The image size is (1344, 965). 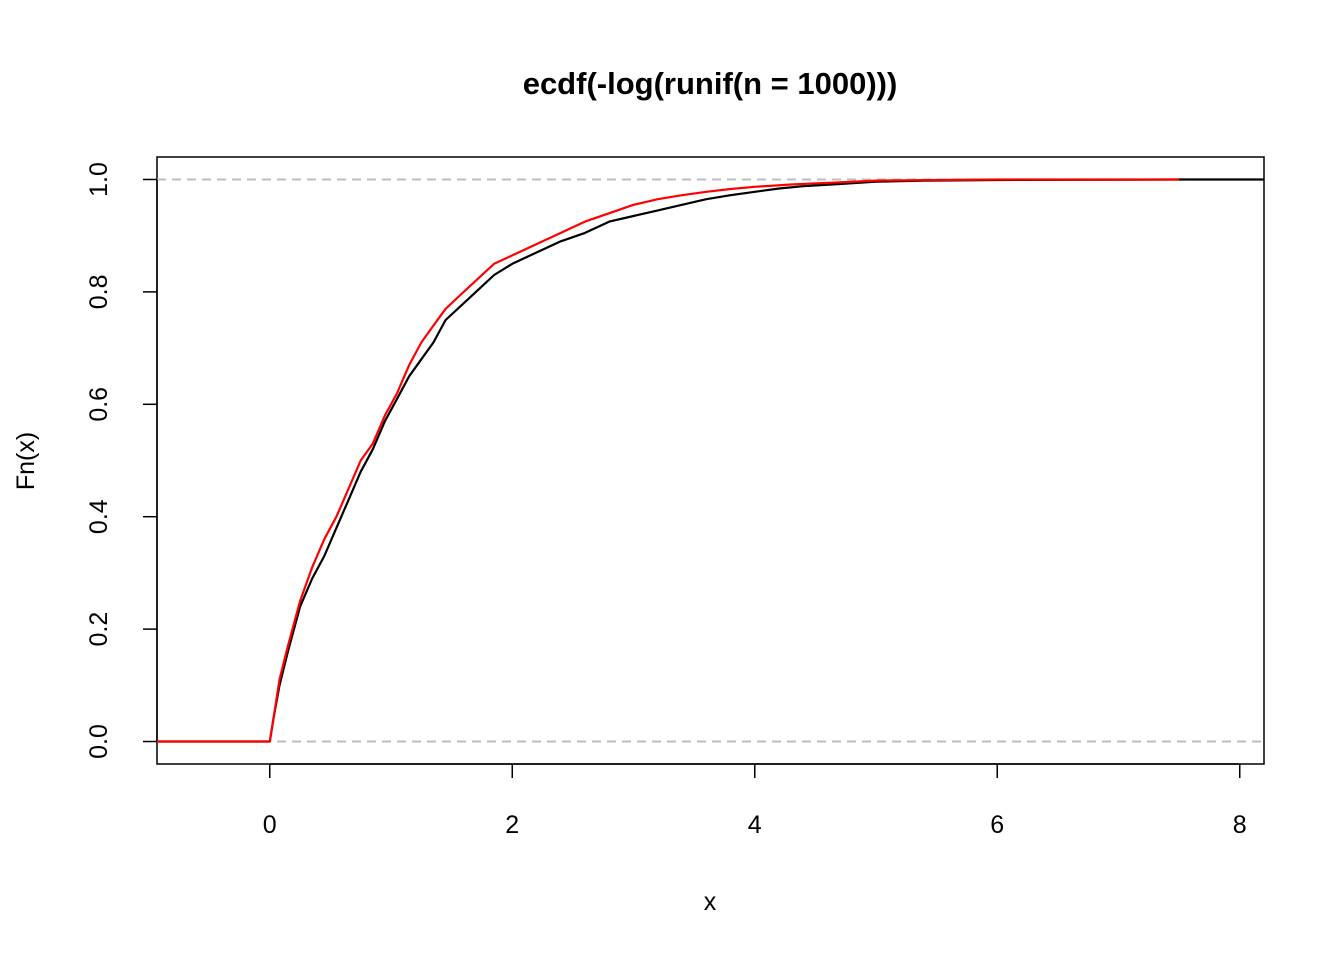 What do you see at coordinates (710, 902) in the screenshot?
I see `x-axis-label: x` at bounding box center [710, 902].